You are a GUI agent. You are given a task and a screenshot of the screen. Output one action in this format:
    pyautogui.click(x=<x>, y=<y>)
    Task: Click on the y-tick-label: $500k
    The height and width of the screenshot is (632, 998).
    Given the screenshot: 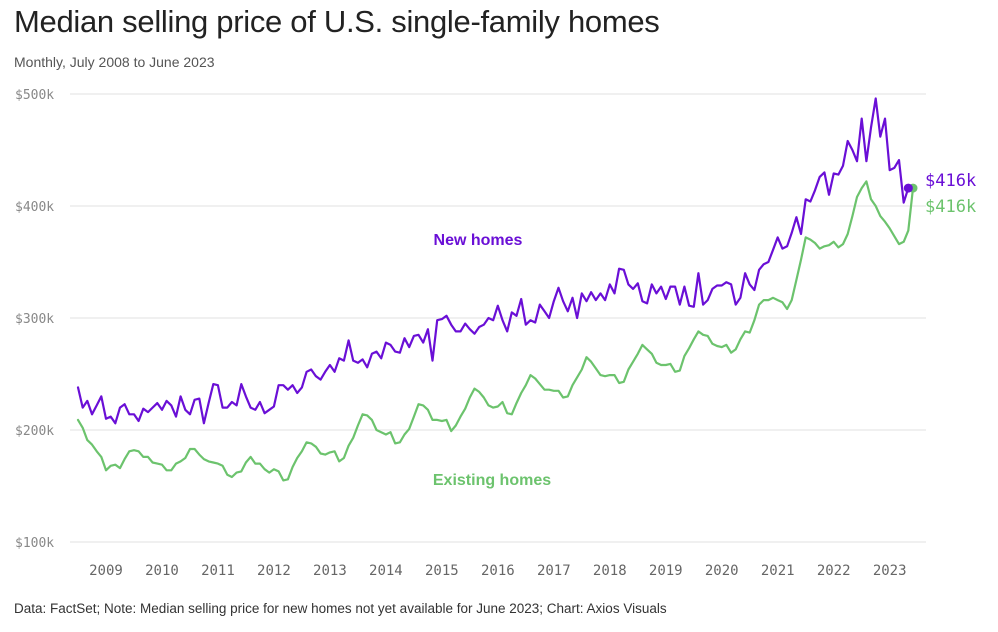 What is the action you would take?
    pyautogui.click(x=34, y=95)
    